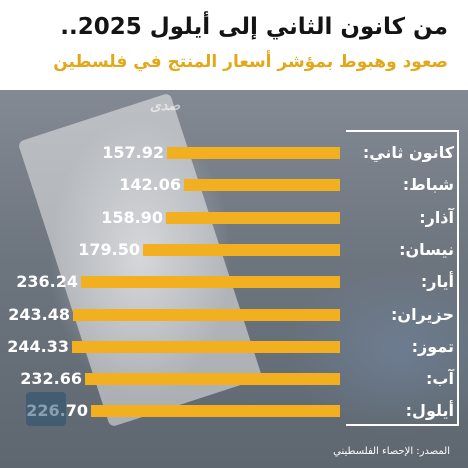 Image resolution: width=468 pixels, height=468 pixels. What do you see at coordinates (408, 152) in the screenshot?
I see `category-label: كانون ثاني:` at bounding box center [408, 152].